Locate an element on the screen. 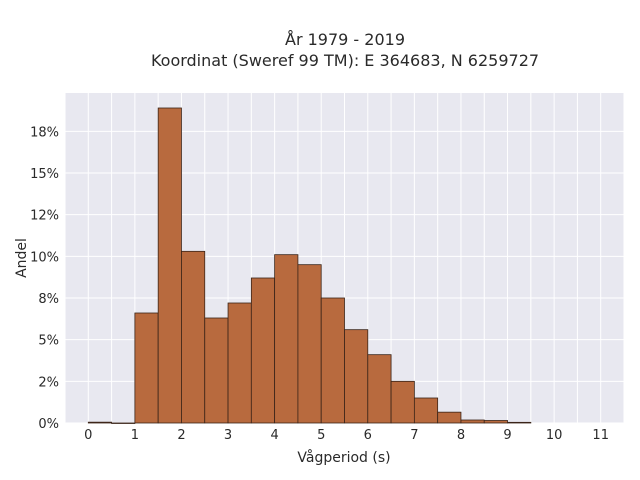  y-tick-label: 15% is located at coordinates (44, 174).